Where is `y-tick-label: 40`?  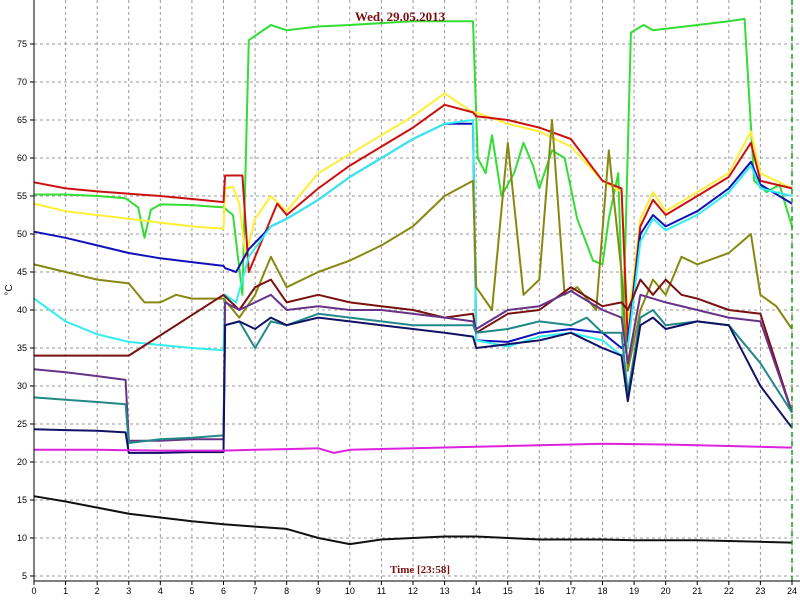 y-tick-label: 40 is located at coordinates (22, 310).